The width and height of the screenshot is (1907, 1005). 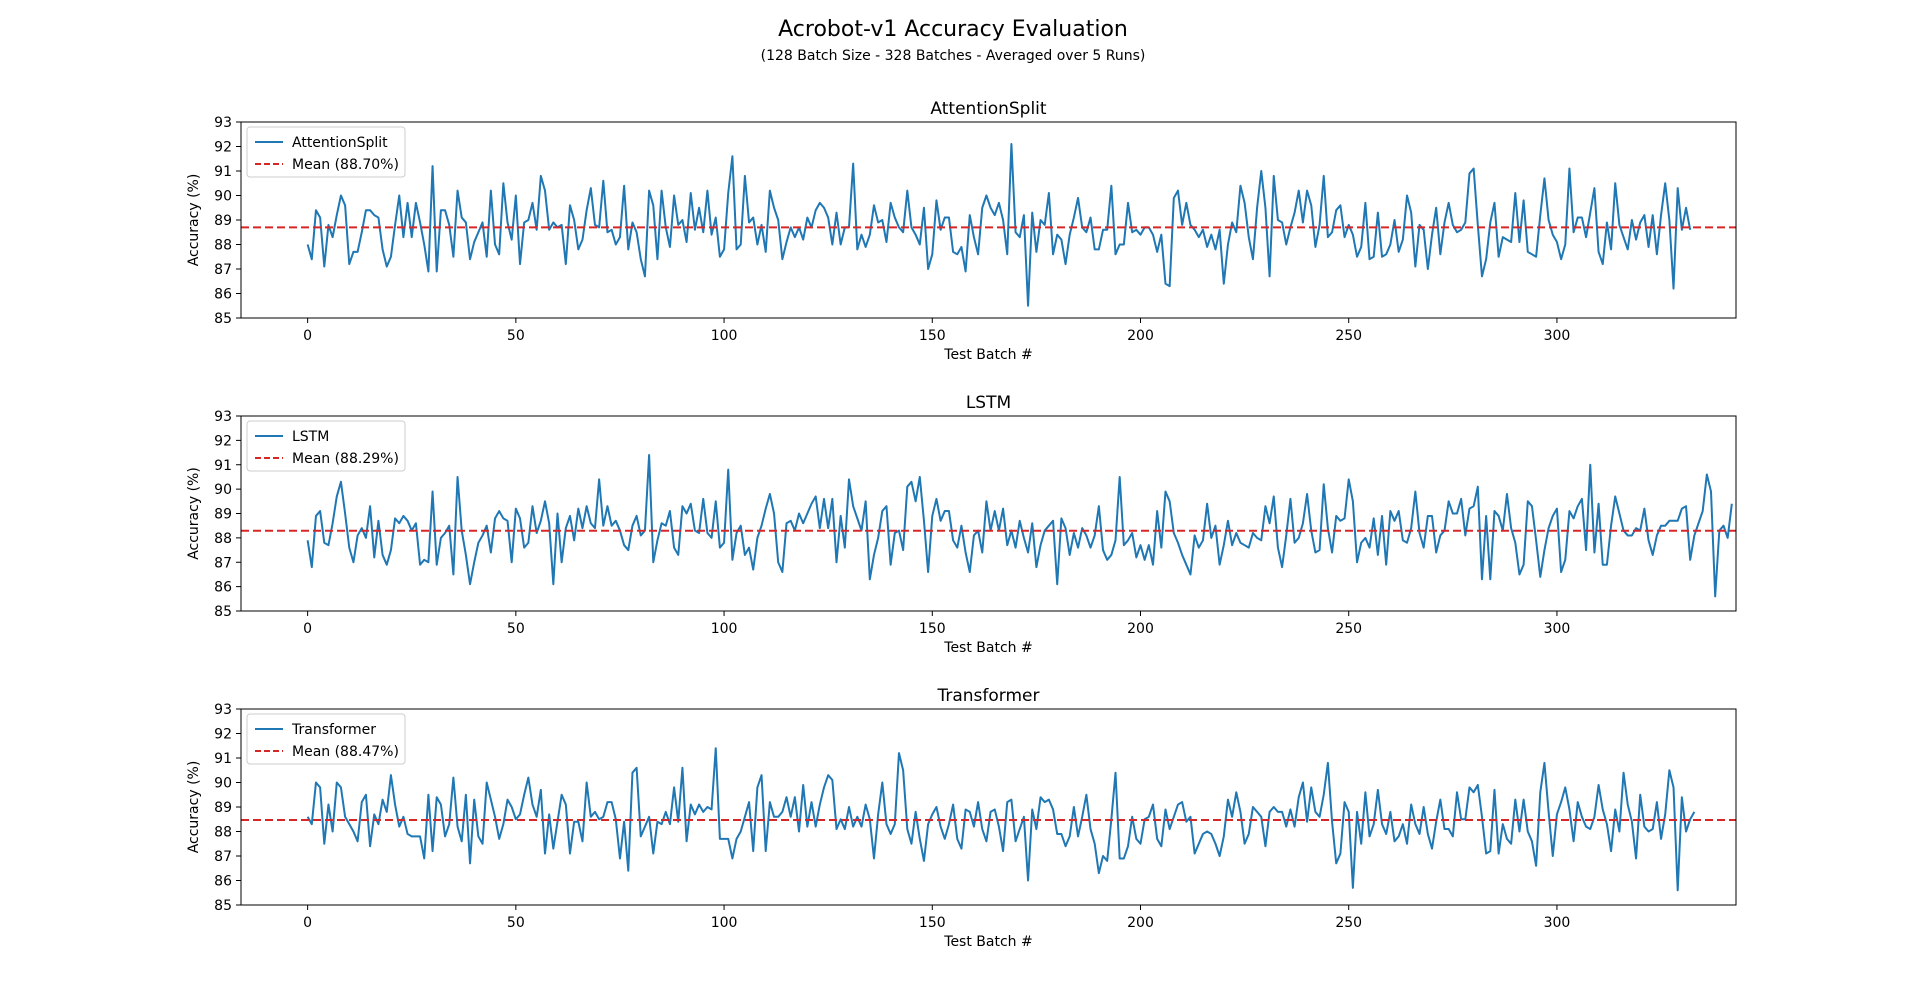 I want to click on series-line-attentionsplit, so click(x=999, y=225).